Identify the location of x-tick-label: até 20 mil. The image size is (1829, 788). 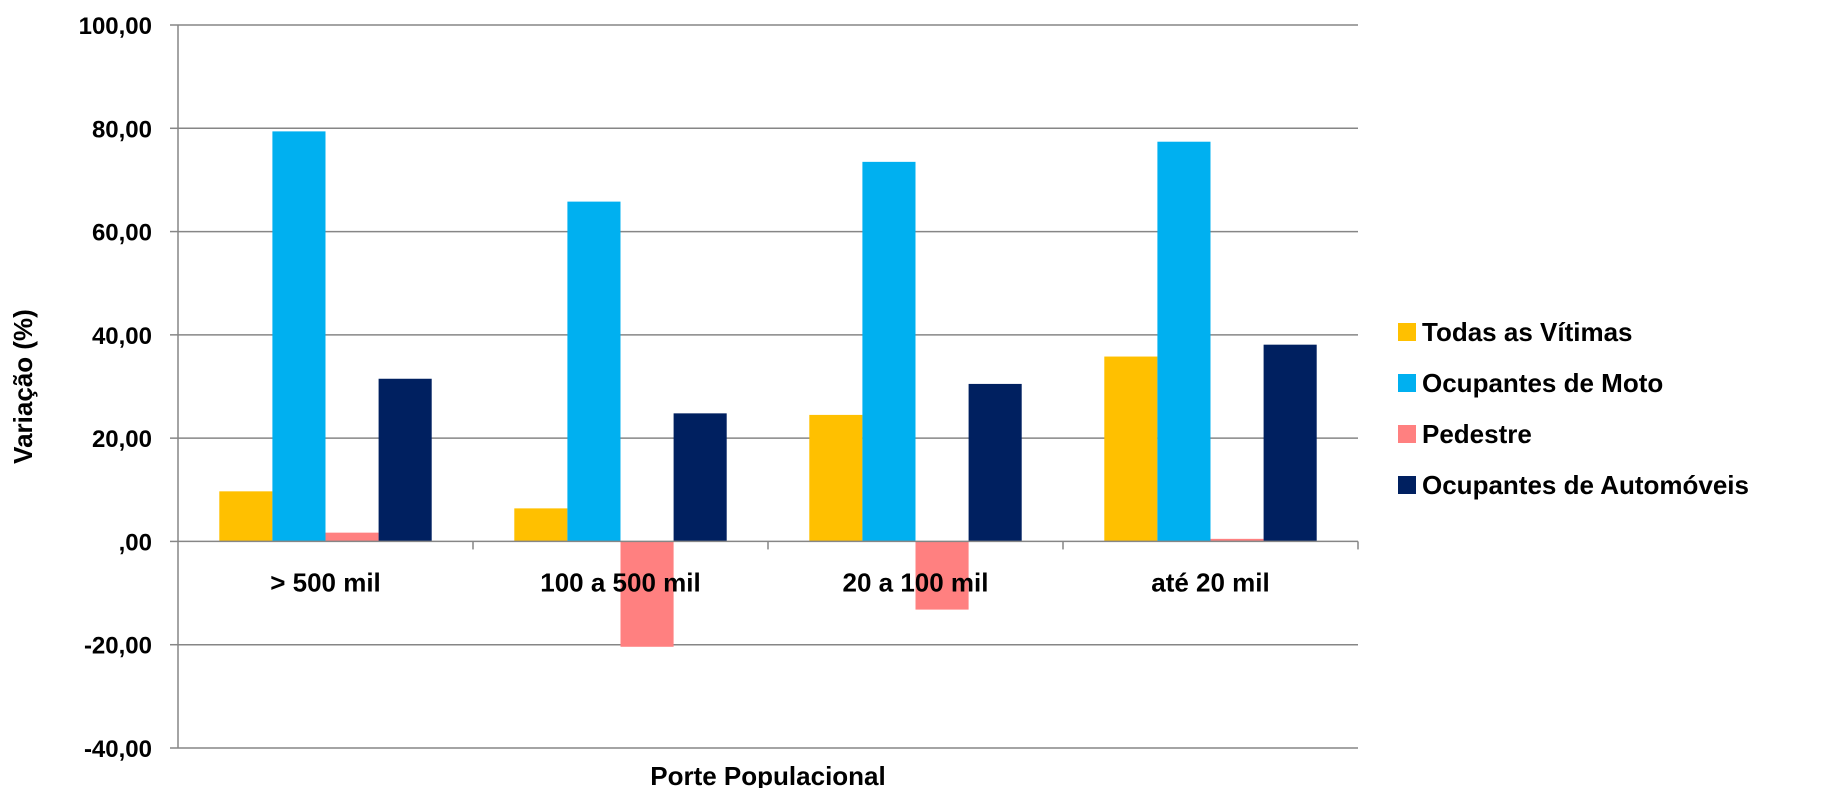
(1210, 582).